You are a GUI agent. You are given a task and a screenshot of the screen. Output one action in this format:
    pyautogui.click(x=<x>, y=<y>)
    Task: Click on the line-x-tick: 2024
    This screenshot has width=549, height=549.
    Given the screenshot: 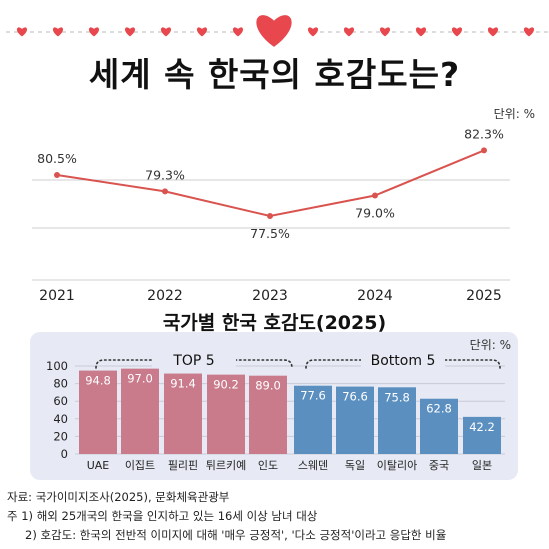 What is the action you would take?
    pyautogui.click(x=375, y=296)
    